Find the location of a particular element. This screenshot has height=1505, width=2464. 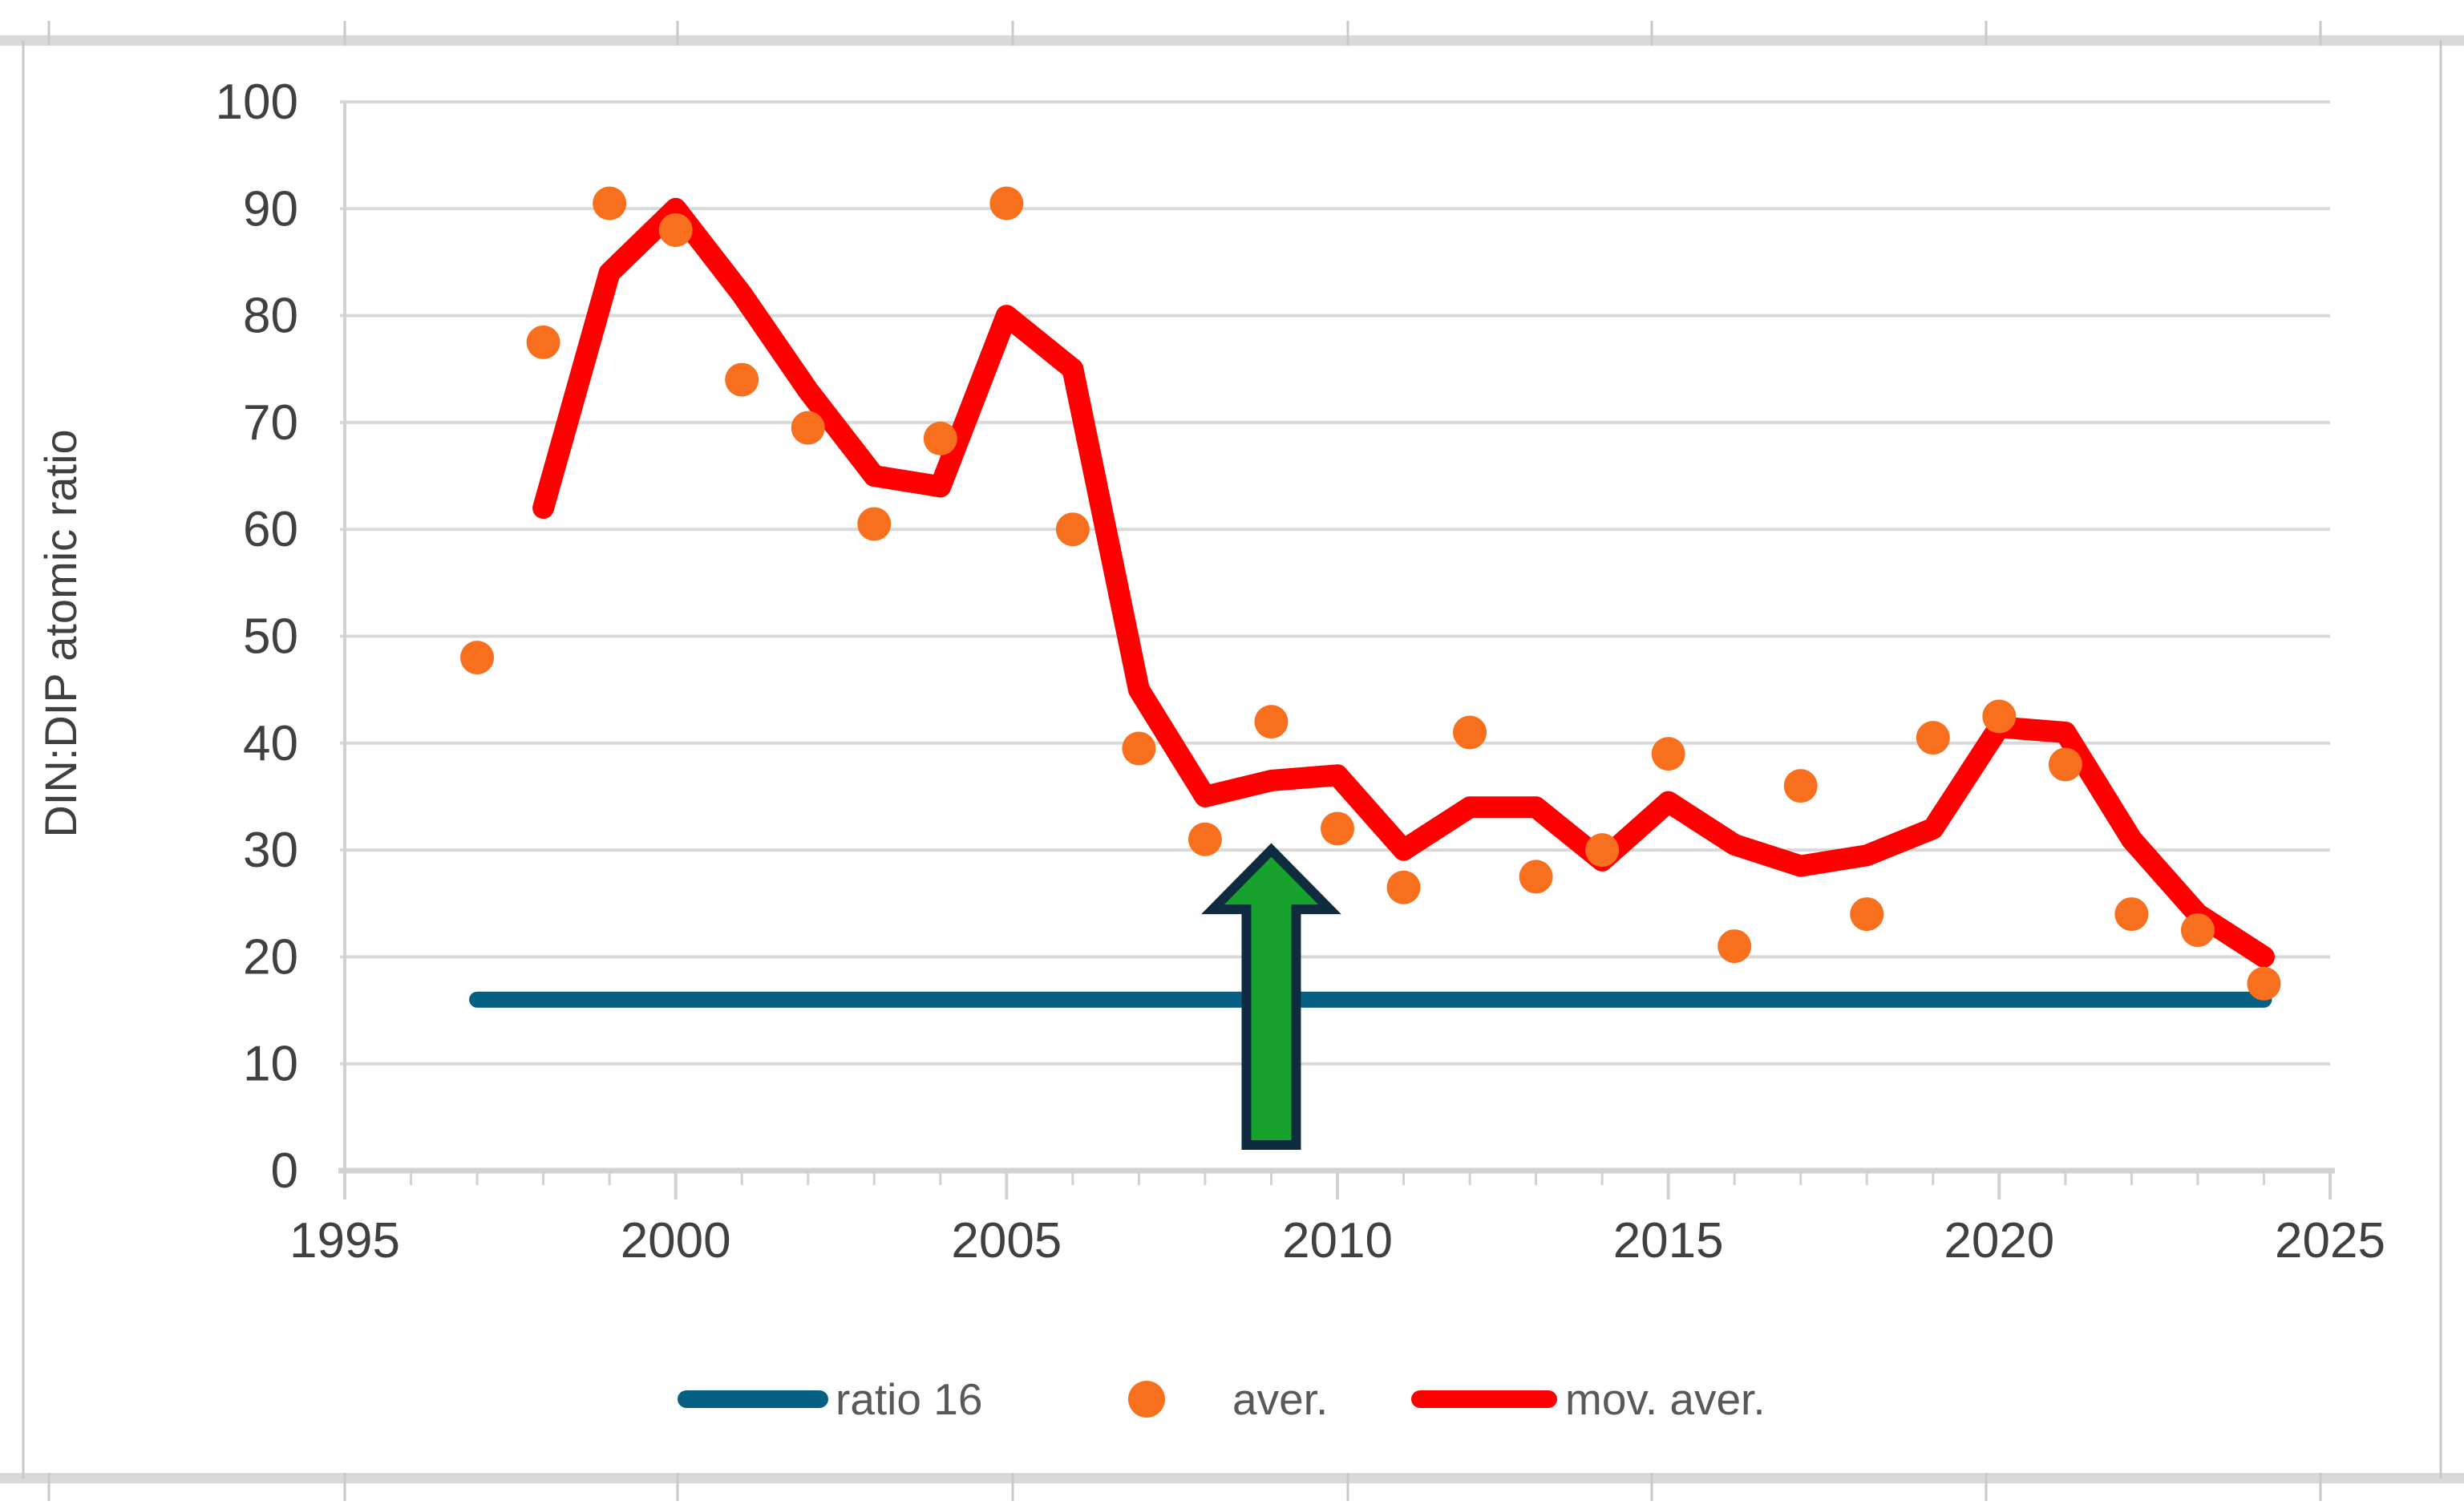

y-tick-label-100: 100 is located at coordinates (257, 103).